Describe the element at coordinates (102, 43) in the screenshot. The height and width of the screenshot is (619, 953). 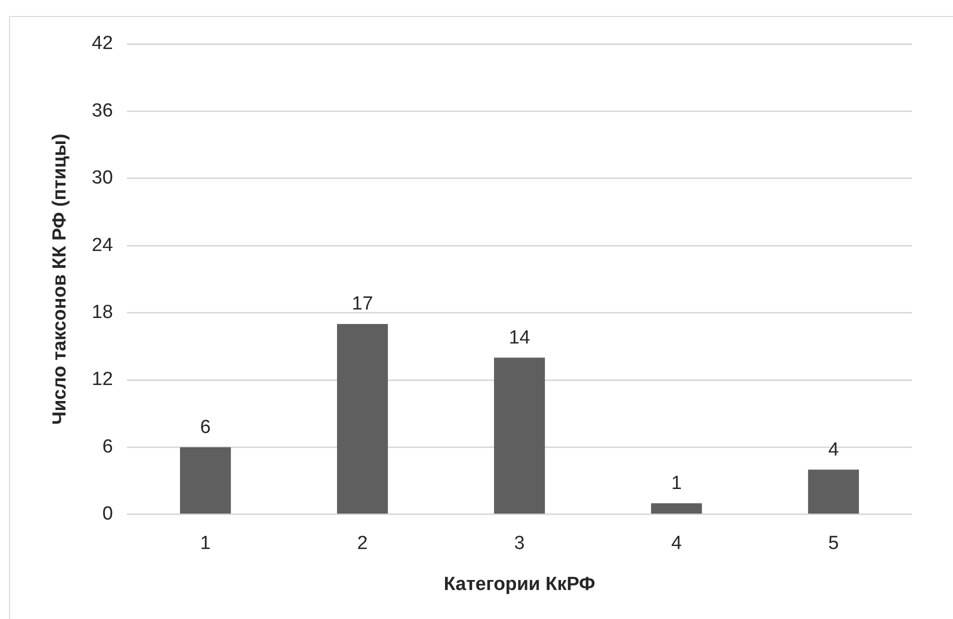
I see `y-tick-label: 42` at that location.